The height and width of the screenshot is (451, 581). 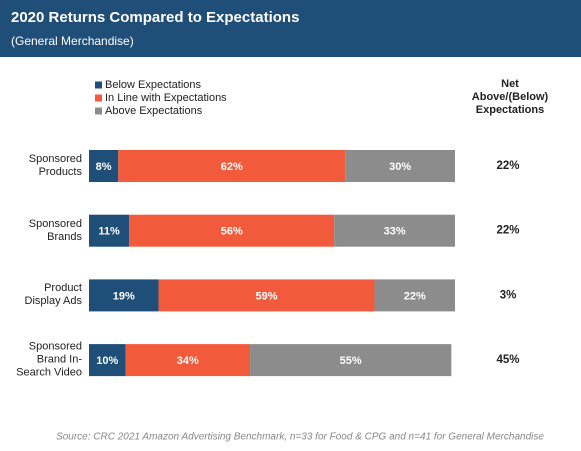 I want to click on data-label: 8%, so click(x=104, y=167).